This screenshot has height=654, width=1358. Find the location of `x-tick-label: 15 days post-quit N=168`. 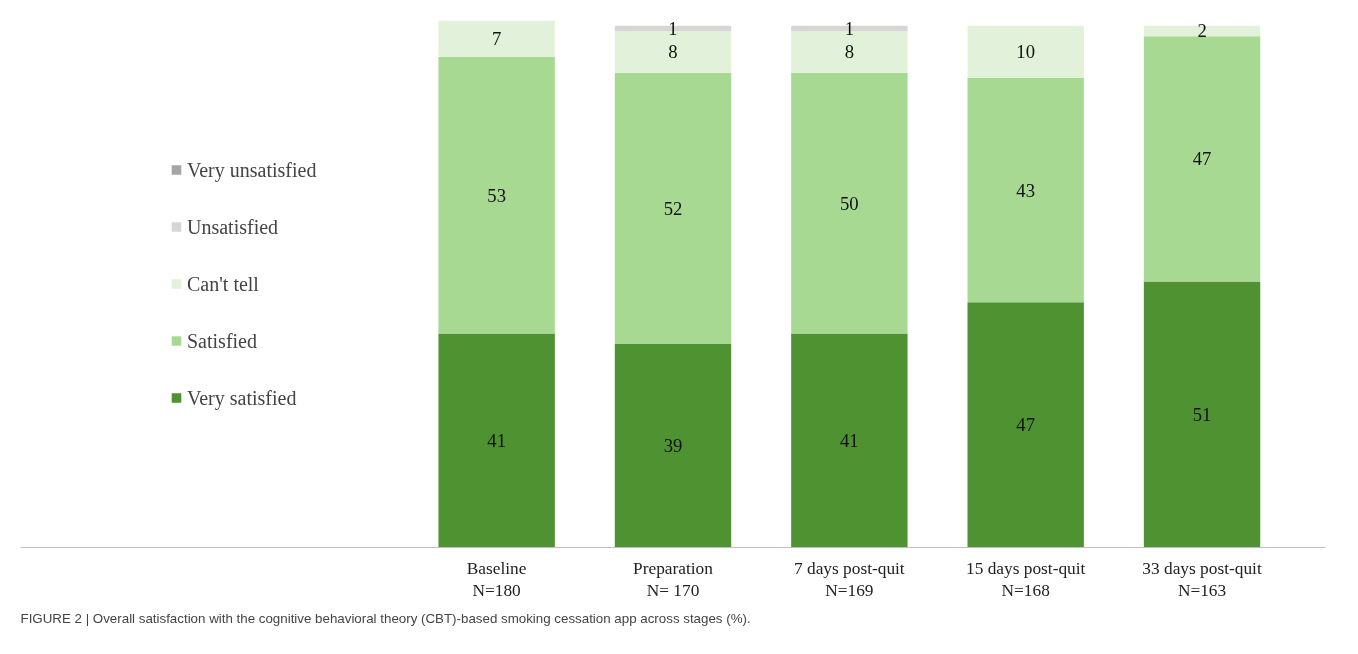

x-tick-label: 15 days post-quit N=168 is located at coordinates (1026, 579).